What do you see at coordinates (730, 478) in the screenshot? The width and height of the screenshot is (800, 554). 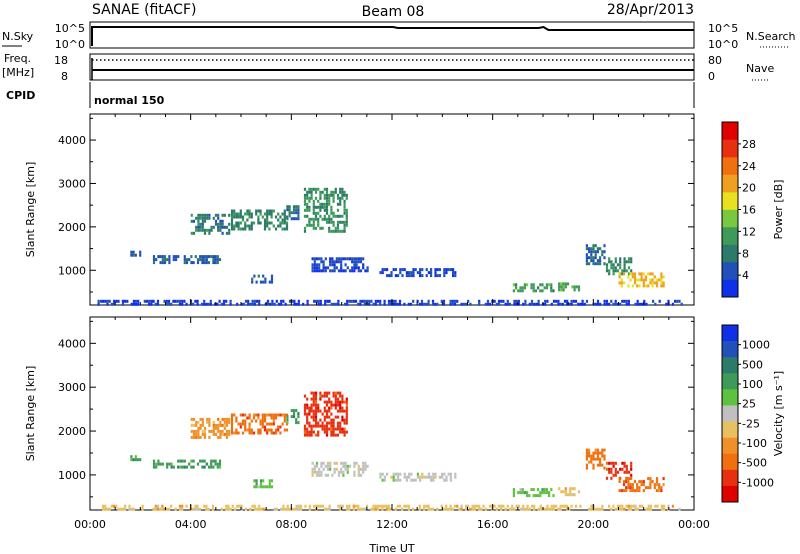 I see `velocity-colorbar-segment` at bounding box center [730, 478].